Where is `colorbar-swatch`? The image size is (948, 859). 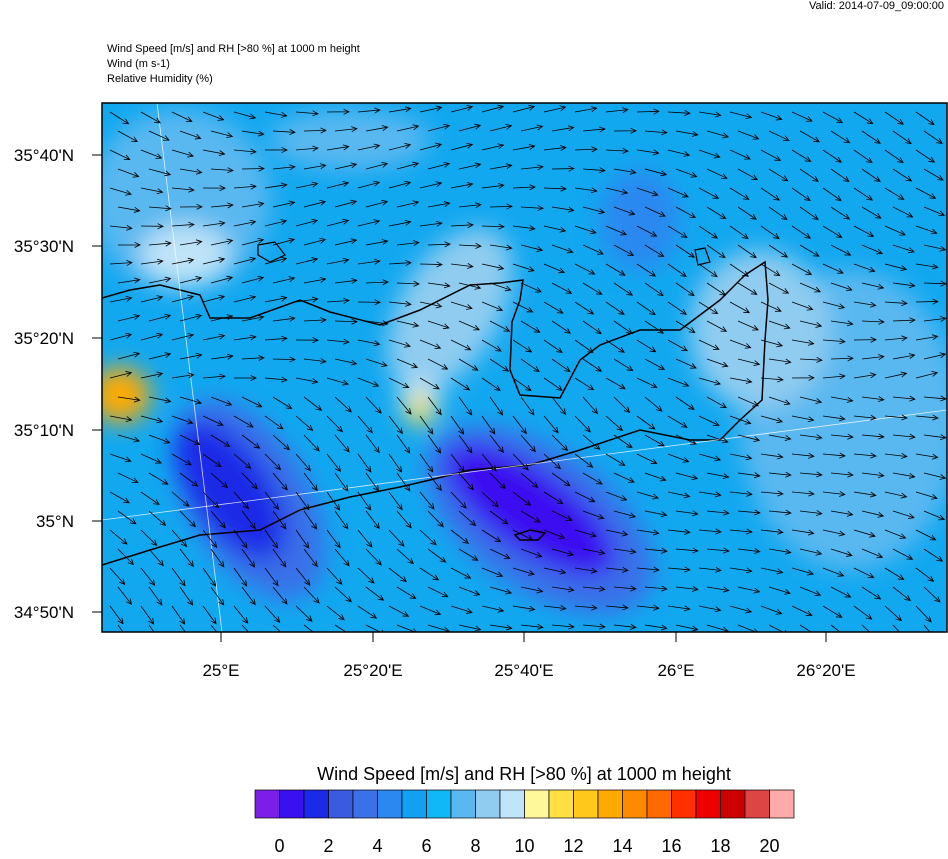
colorbar-swatch is located at coordinates (365, 804).